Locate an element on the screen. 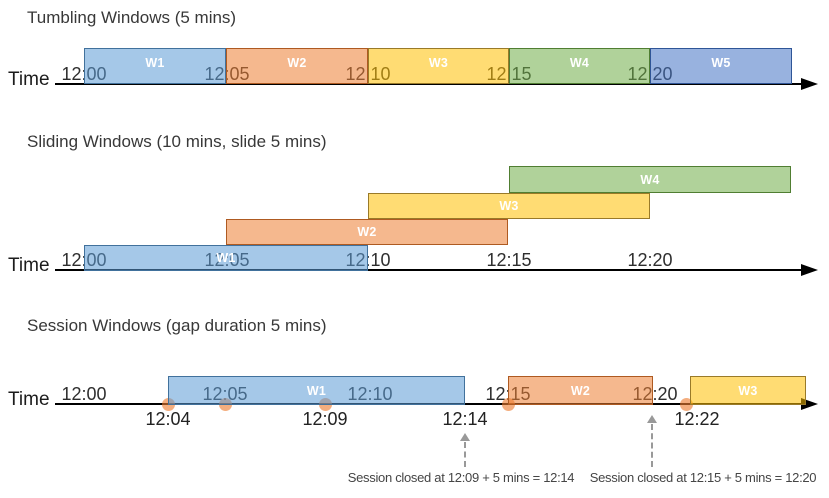 This screenshot has height=498, width=829. window-bar-w5: W5 is located at coordinates (721, 66).